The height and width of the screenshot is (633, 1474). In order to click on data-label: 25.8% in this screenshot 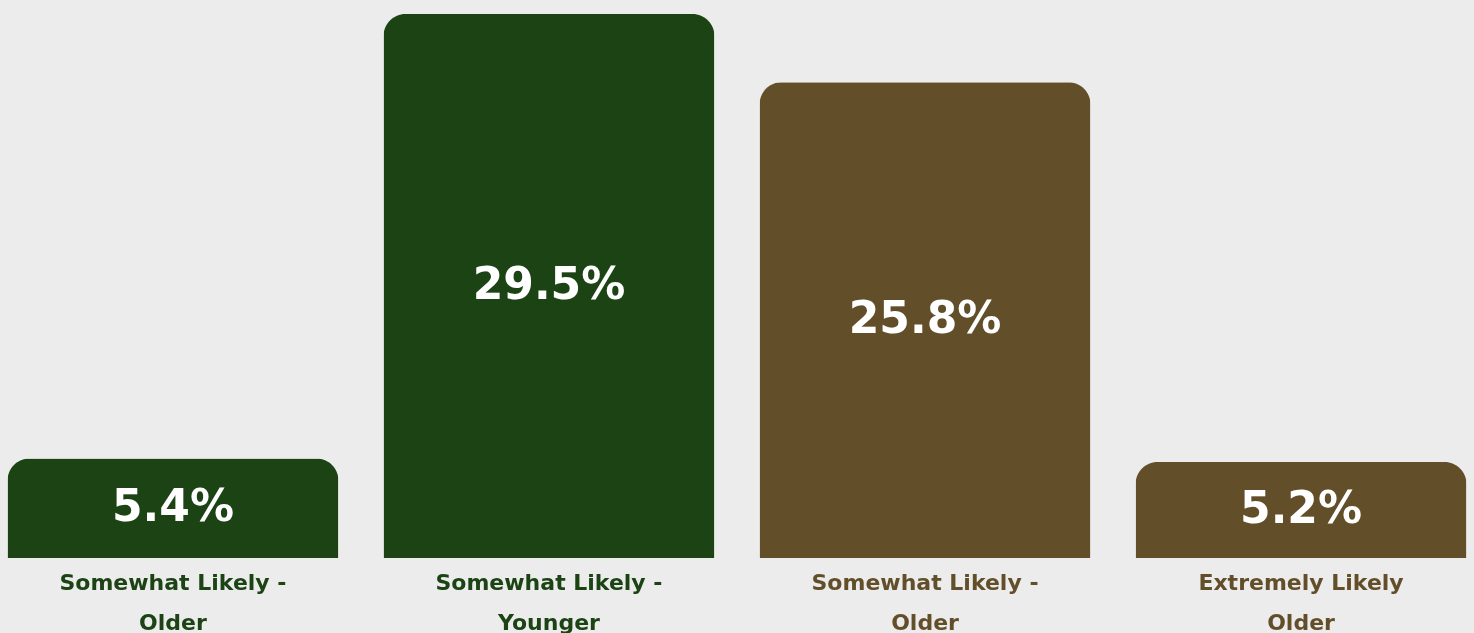, I will do `click(925, 318)`.